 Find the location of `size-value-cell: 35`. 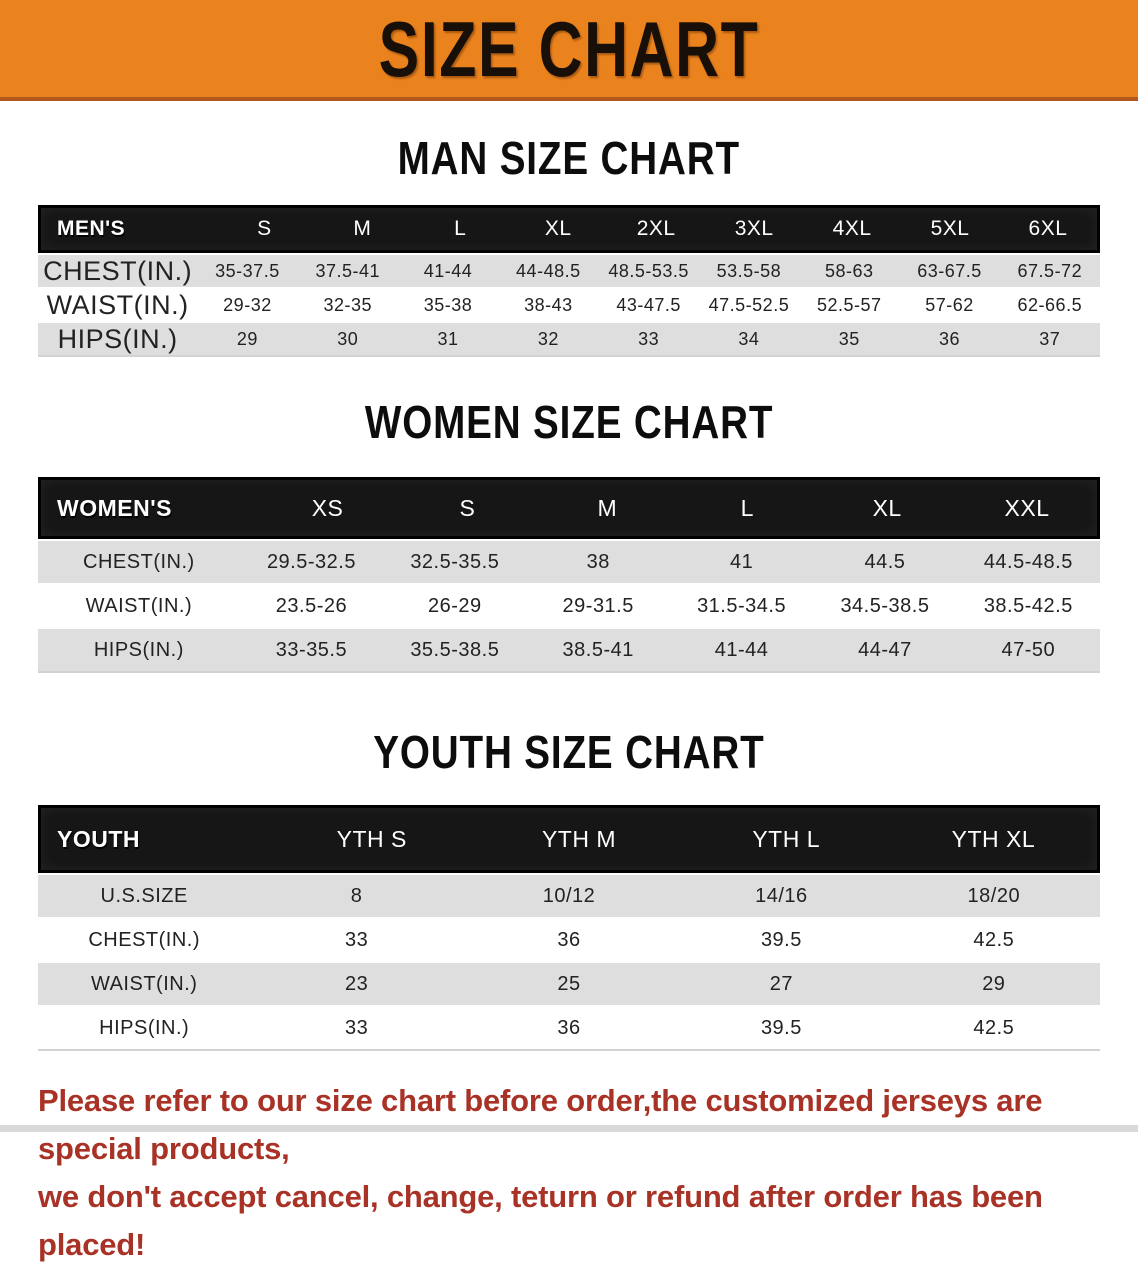

size-value-cell: 35 is located at coordinates (849, 338).